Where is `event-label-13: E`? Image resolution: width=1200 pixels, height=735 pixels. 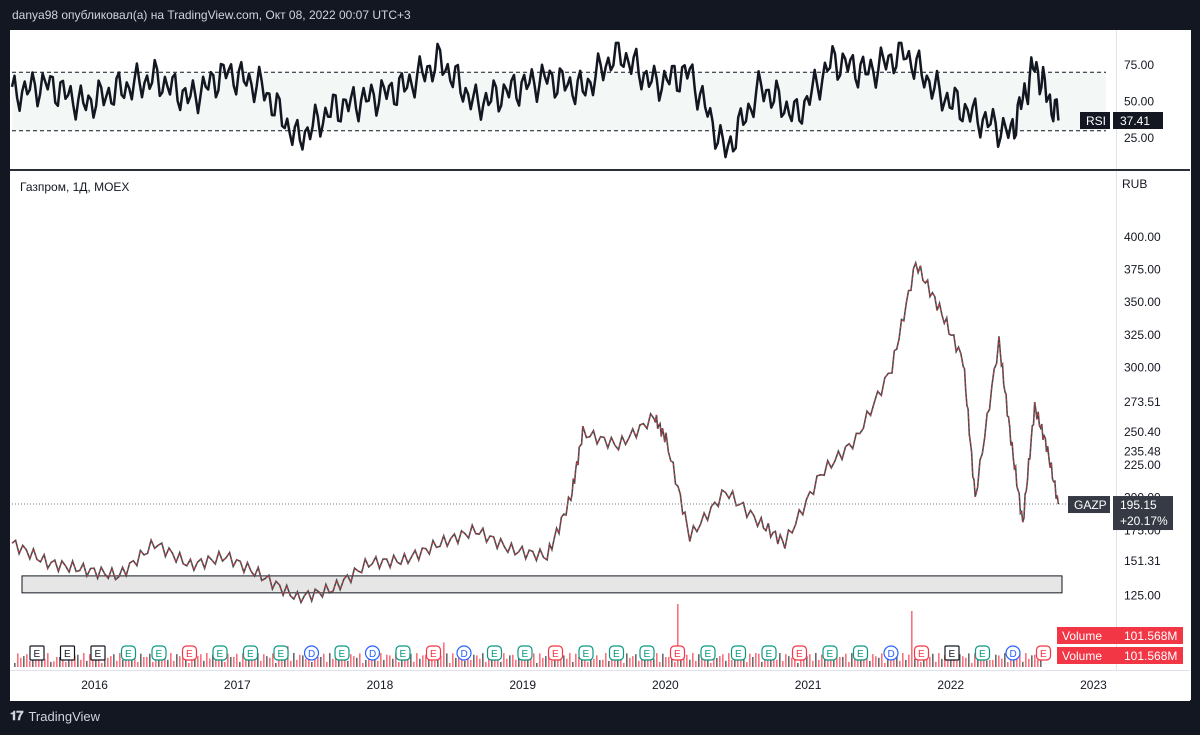
event-label-13: E is located at coordinates (433, 654).